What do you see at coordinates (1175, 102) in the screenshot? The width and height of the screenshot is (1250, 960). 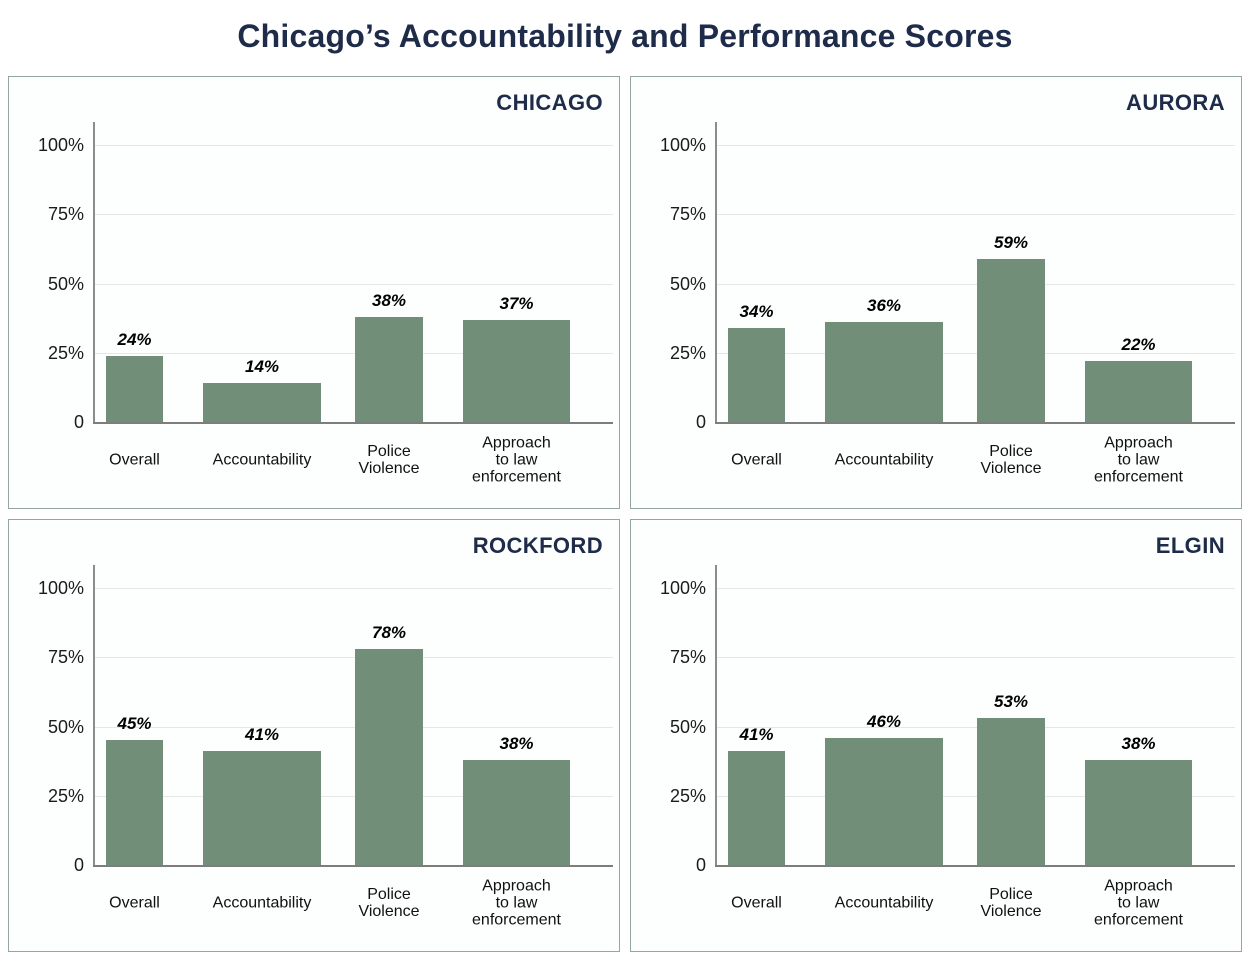 I see `panel-title-aurora: AURORA` at bounding box center [1175, 102].